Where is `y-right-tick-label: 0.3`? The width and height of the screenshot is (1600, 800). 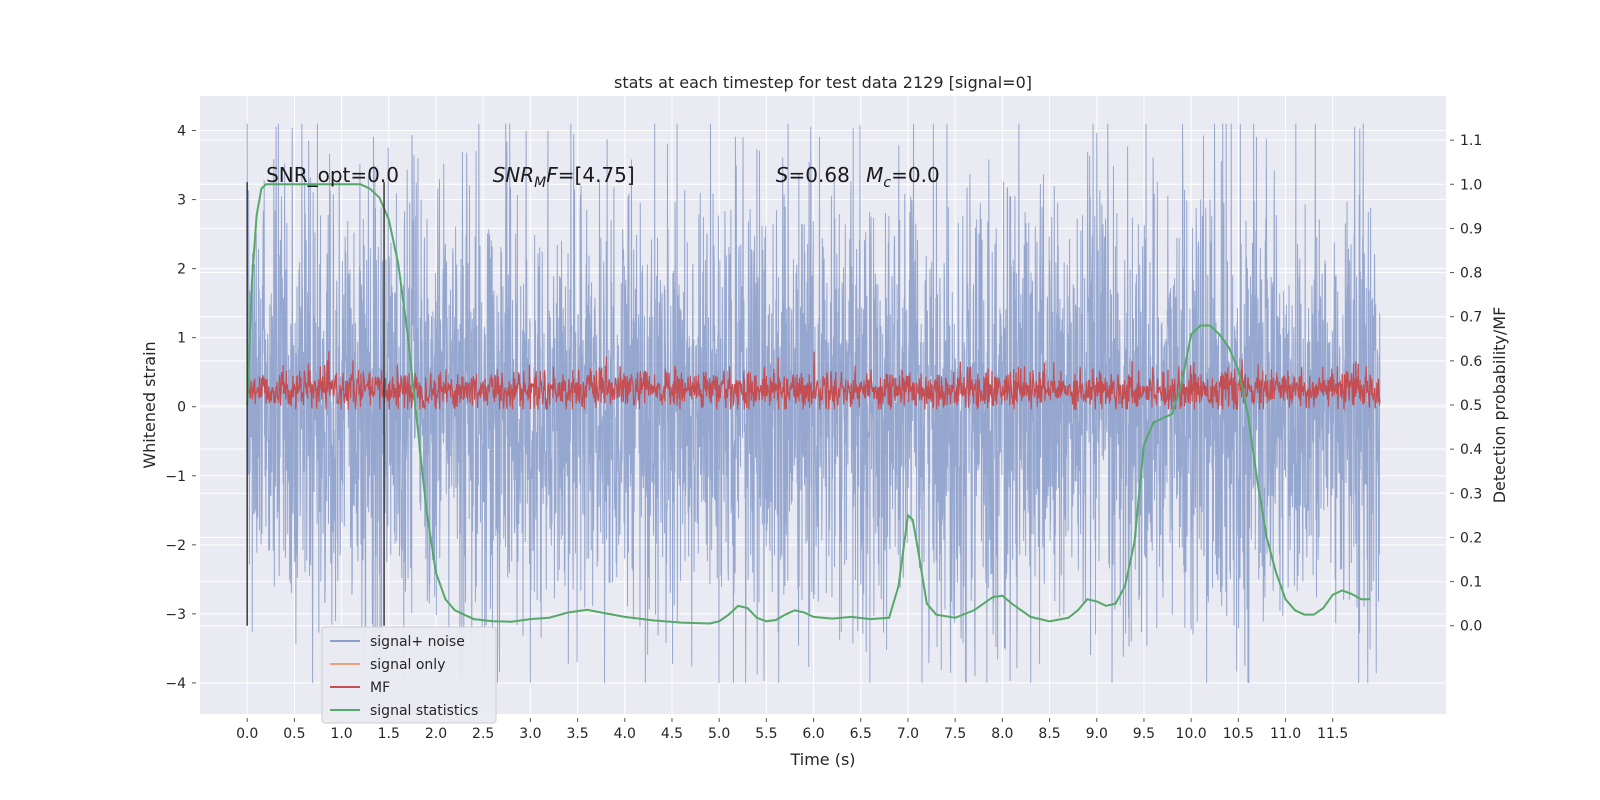
y-right-tick-label: 0.3 is located at coordinates (1471, 494).